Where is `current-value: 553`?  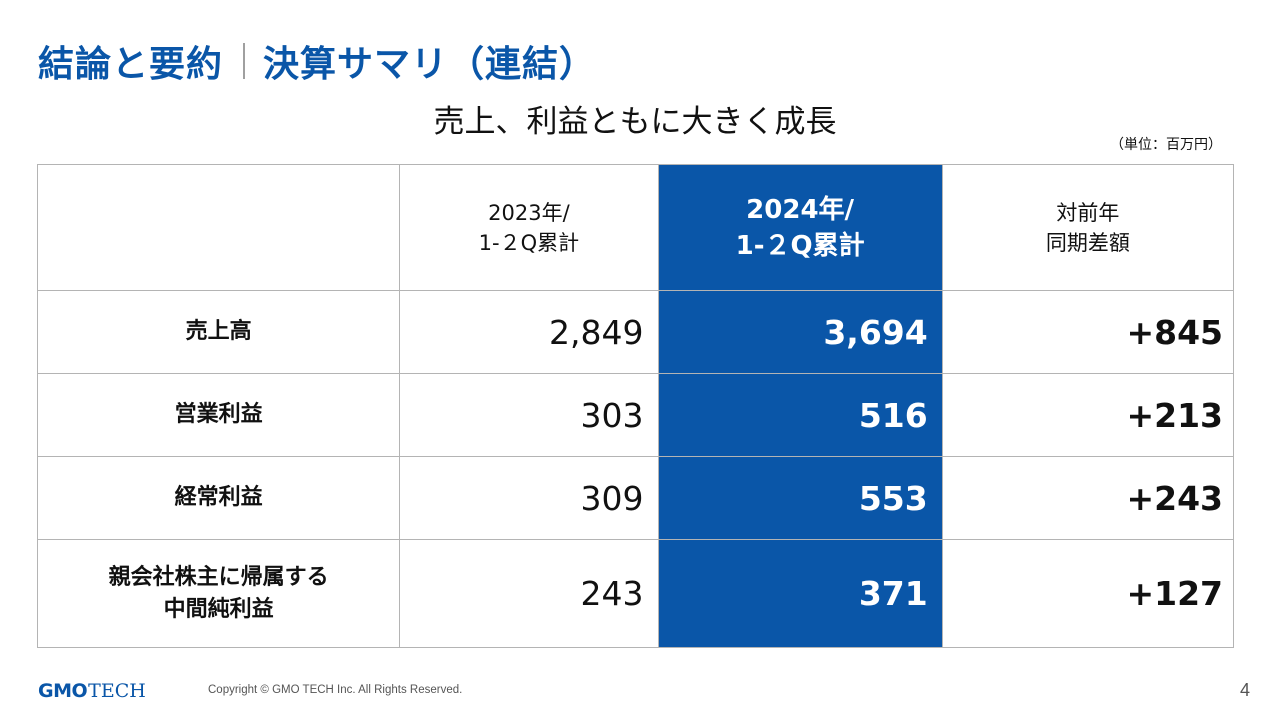
current-value: 553 is located at coordinates (800, 498).